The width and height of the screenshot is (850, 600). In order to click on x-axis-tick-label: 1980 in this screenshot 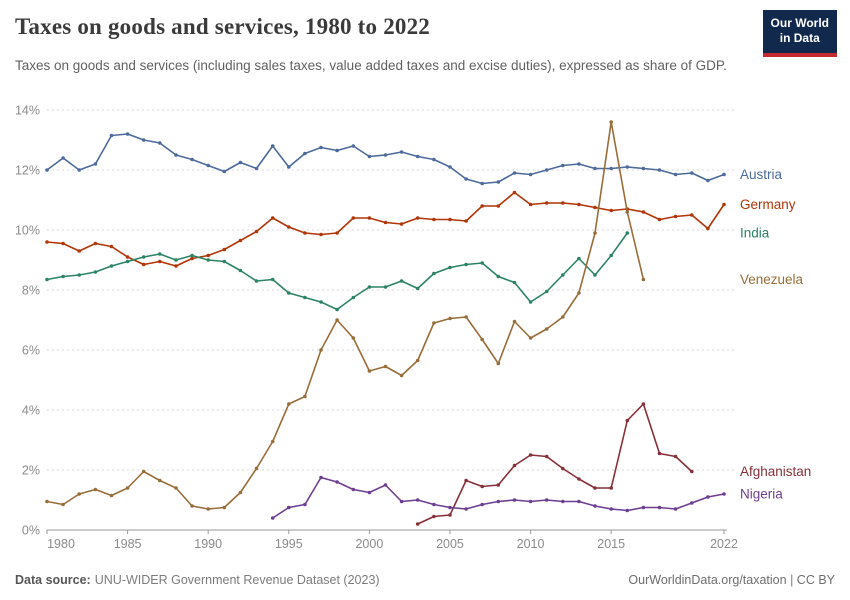, I will do `click(61, 544)`.